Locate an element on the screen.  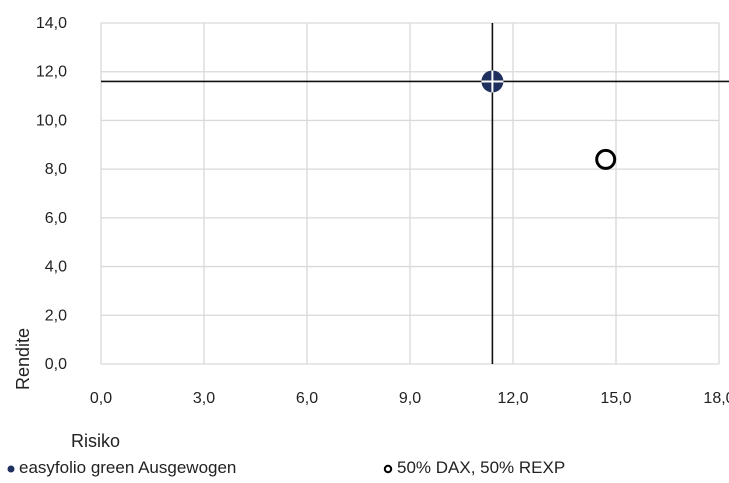
data-points is located at coordinates (549, 120).